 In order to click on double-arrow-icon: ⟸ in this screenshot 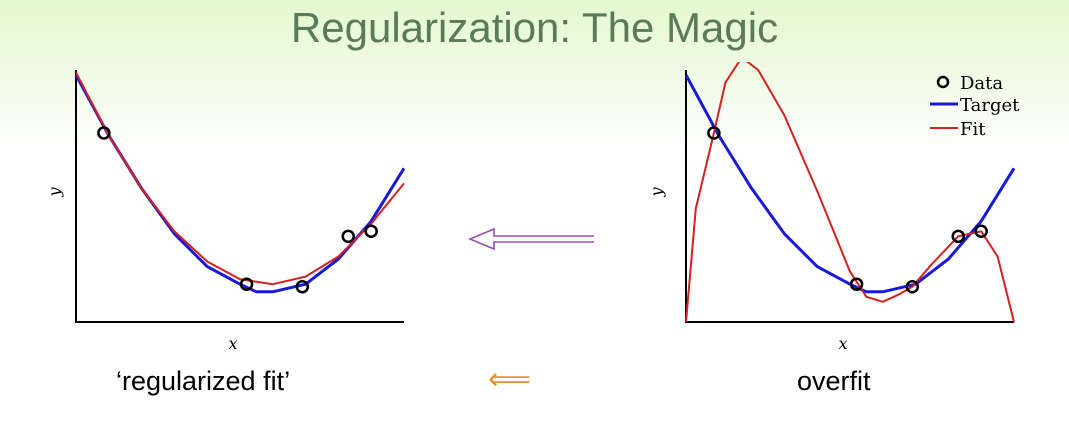, I will do `click(510, 379)`.